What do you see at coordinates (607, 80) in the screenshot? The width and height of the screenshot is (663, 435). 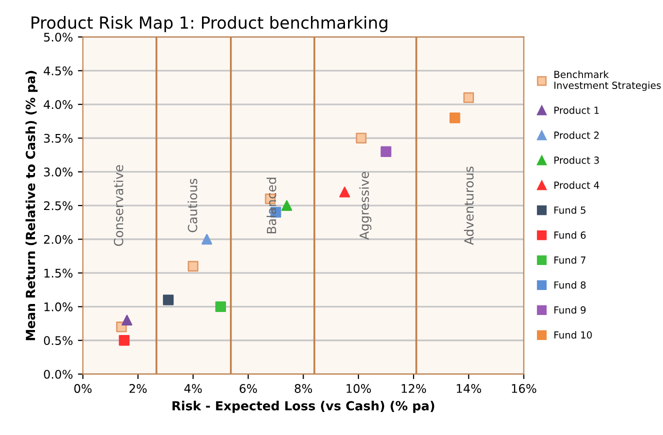 I see `legend-label: Benchmark Investment Strategies` at bounding box center [607, 80].